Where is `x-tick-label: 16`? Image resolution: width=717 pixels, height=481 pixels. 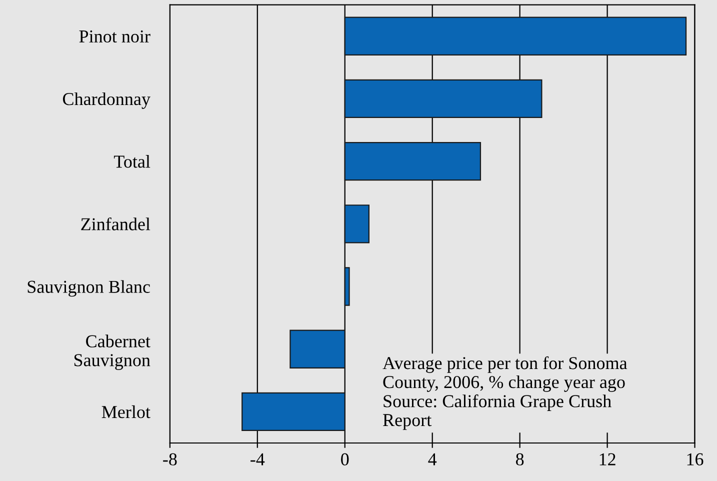
x-tick-label: 16 is located at coordinates (695, 459).